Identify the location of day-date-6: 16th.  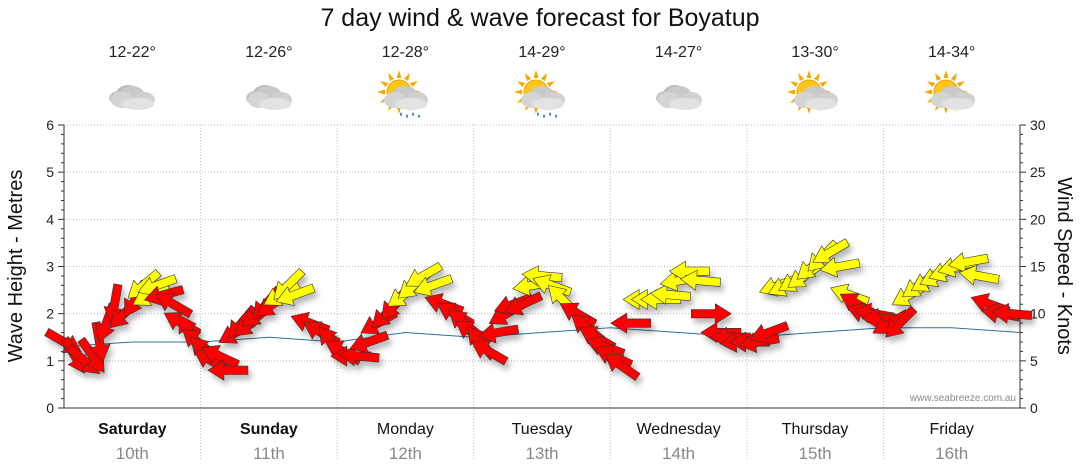
(952, 453).